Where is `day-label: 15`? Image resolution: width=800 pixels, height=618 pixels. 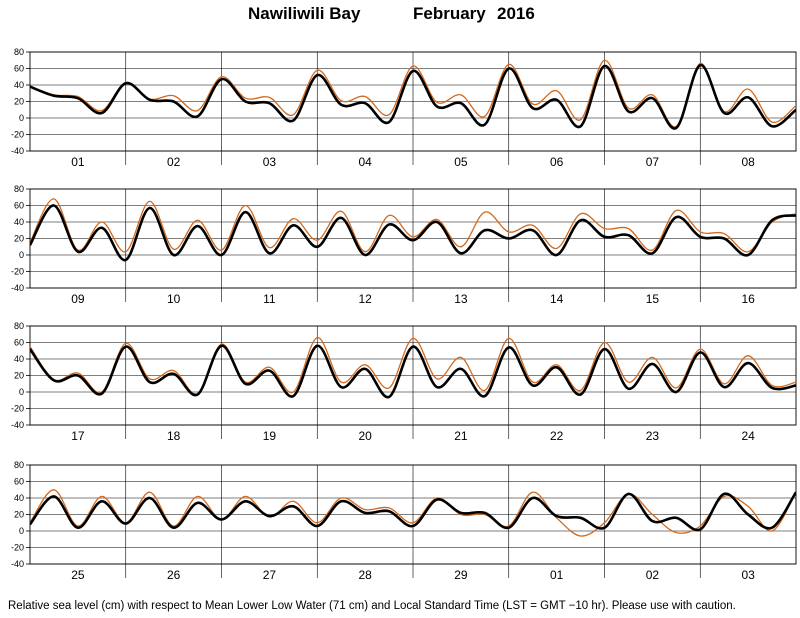 day-label: 15 is located at coordinates (653, 299).